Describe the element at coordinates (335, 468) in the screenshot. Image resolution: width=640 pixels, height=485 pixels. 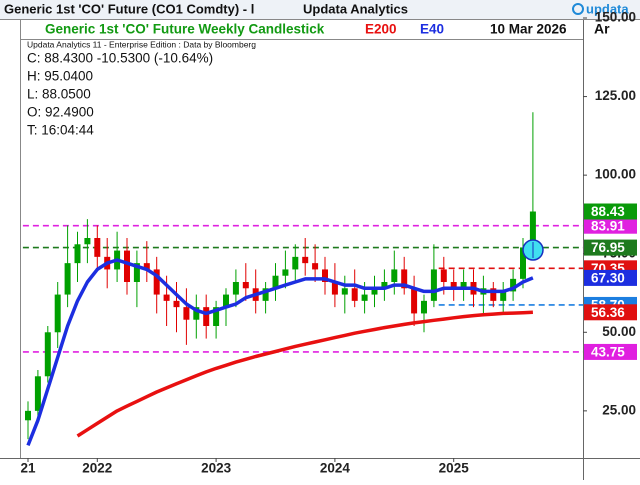
I see `x-tick-label: 2024` at that location.